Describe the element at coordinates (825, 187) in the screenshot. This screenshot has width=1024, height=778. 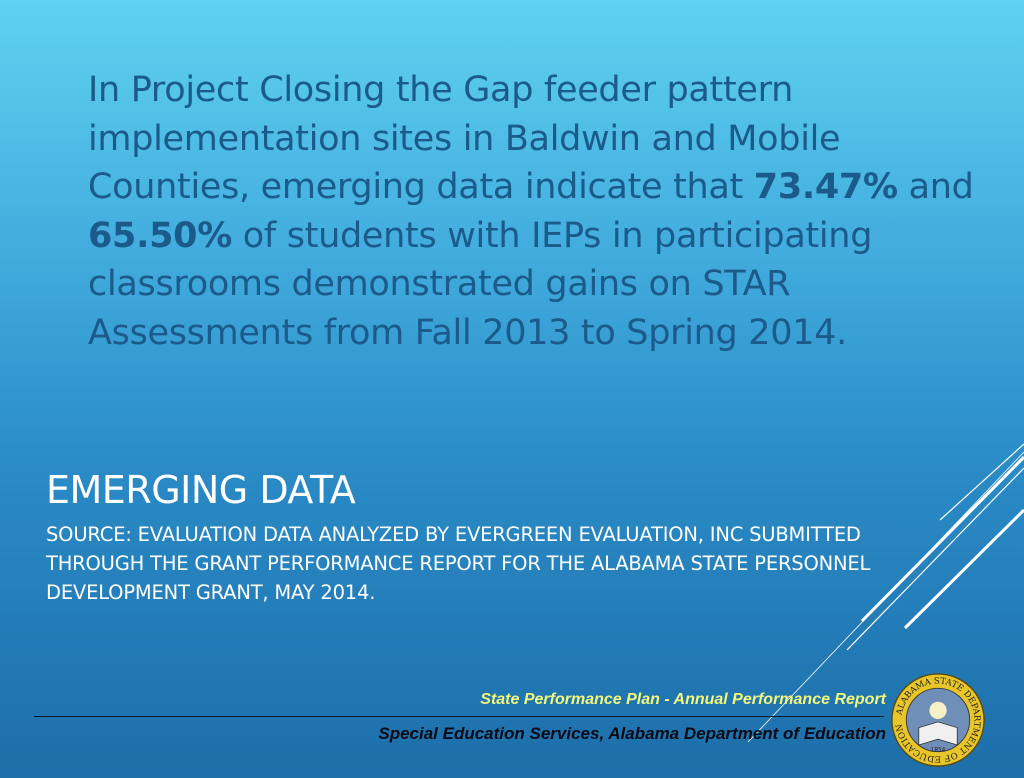
I see `percent-baldwin: 73.47%` at that location.